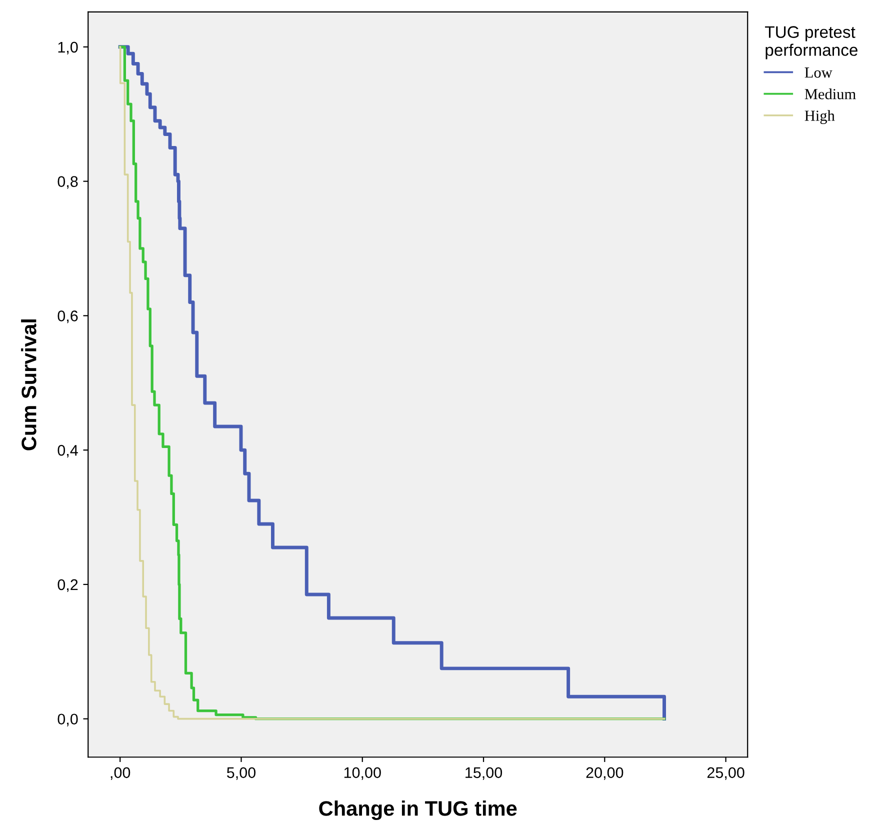 The width and height of the screenshot is (890, 832). I want to click on legend-label: Medium, so click(830, 94).